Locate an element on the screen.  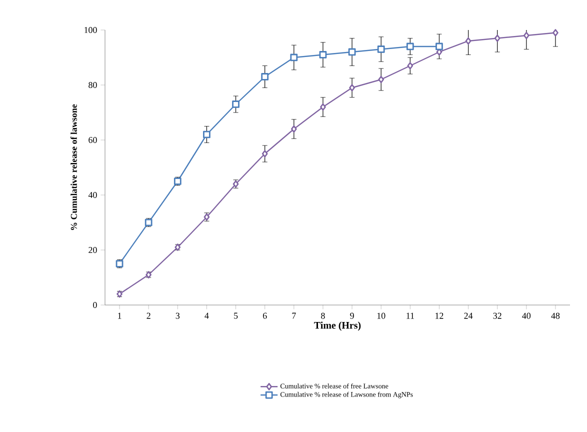
x-tick-label: 3 is located at coordinates (178, 315).